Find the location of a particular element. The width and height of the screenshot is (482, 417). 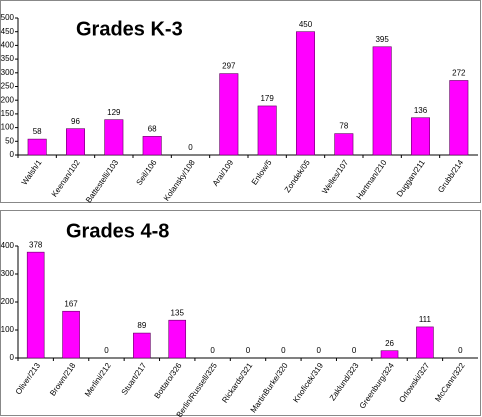

value-label: 89 is located at coordinates (141, 325).